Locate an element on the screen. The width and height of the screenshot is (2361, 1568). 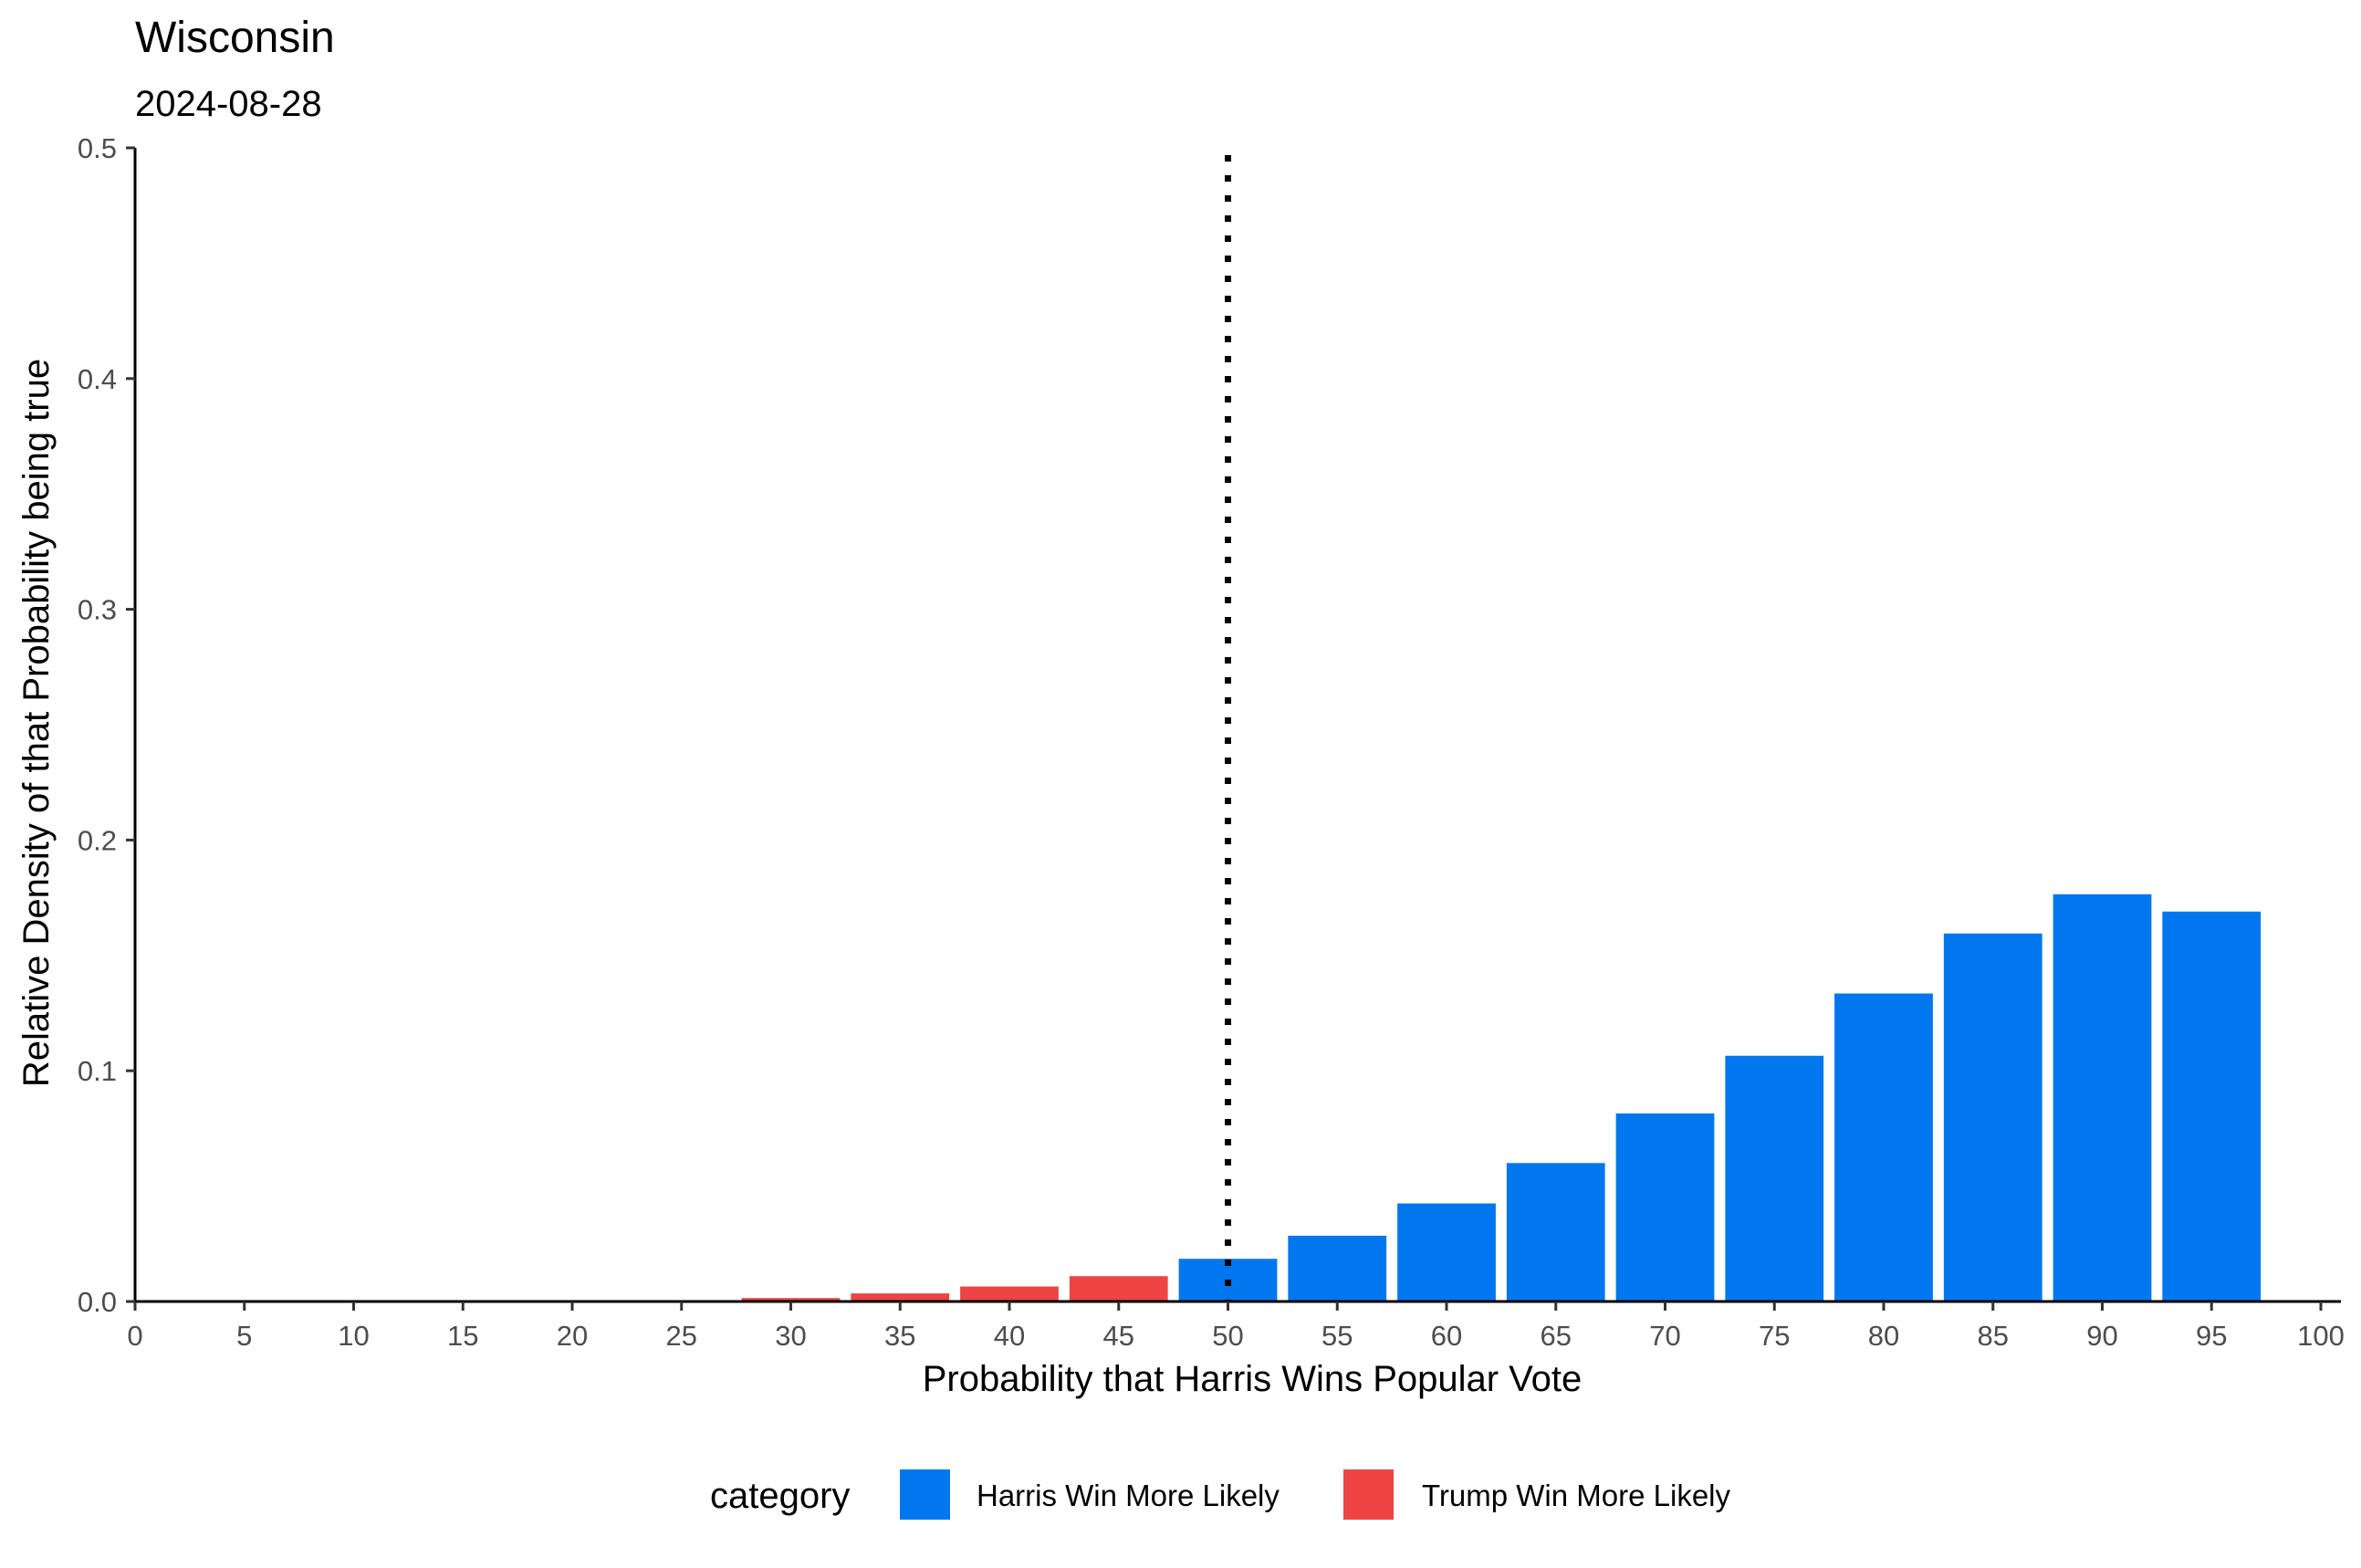
chart-subtitle: 2024-08-28 is located at coordinates (228, 104).